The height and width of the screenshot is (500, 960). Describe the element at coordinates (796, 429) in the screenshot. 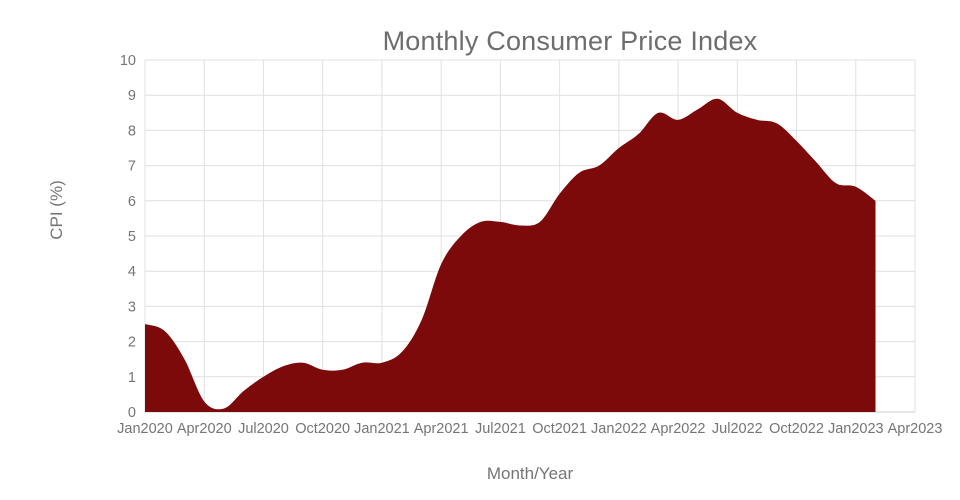

I see `svg-text: Oct2022` at that location.